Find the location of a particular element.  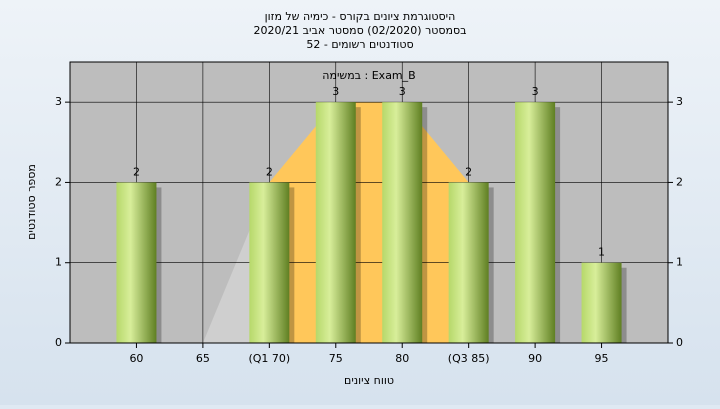

x-tick-label: 95 is located at coordinates (602, 358).